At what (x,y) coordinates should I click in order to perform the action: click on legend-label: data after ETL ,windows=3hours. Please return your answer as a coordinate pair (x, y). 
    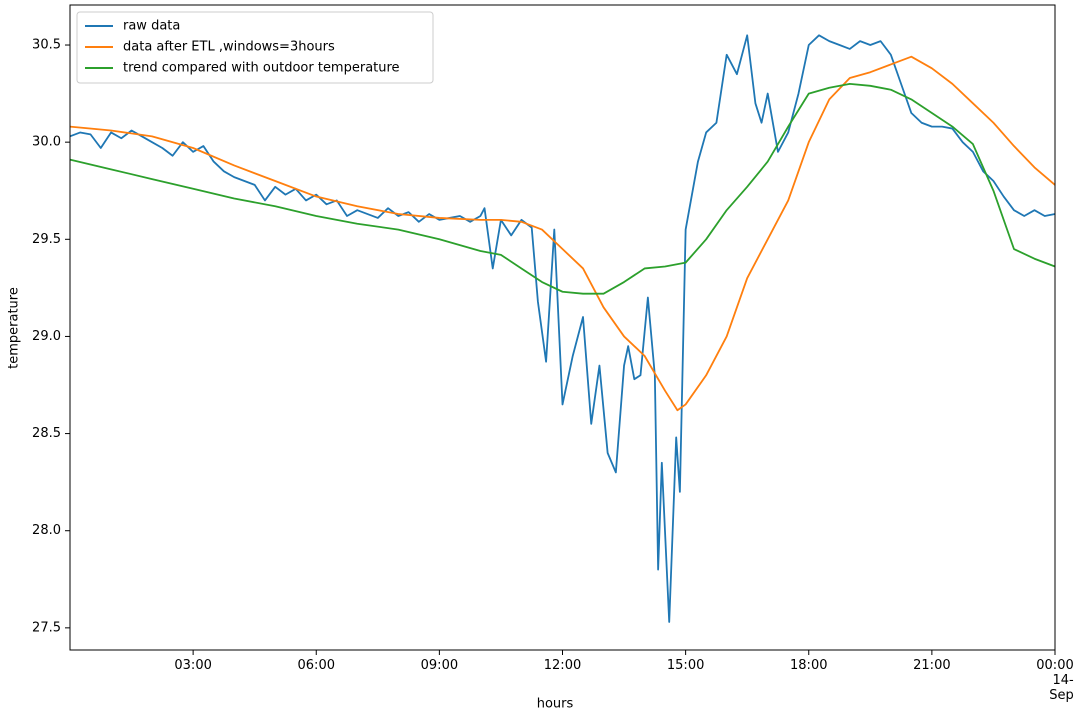
    Looking at the image, I should click on (229, 47).